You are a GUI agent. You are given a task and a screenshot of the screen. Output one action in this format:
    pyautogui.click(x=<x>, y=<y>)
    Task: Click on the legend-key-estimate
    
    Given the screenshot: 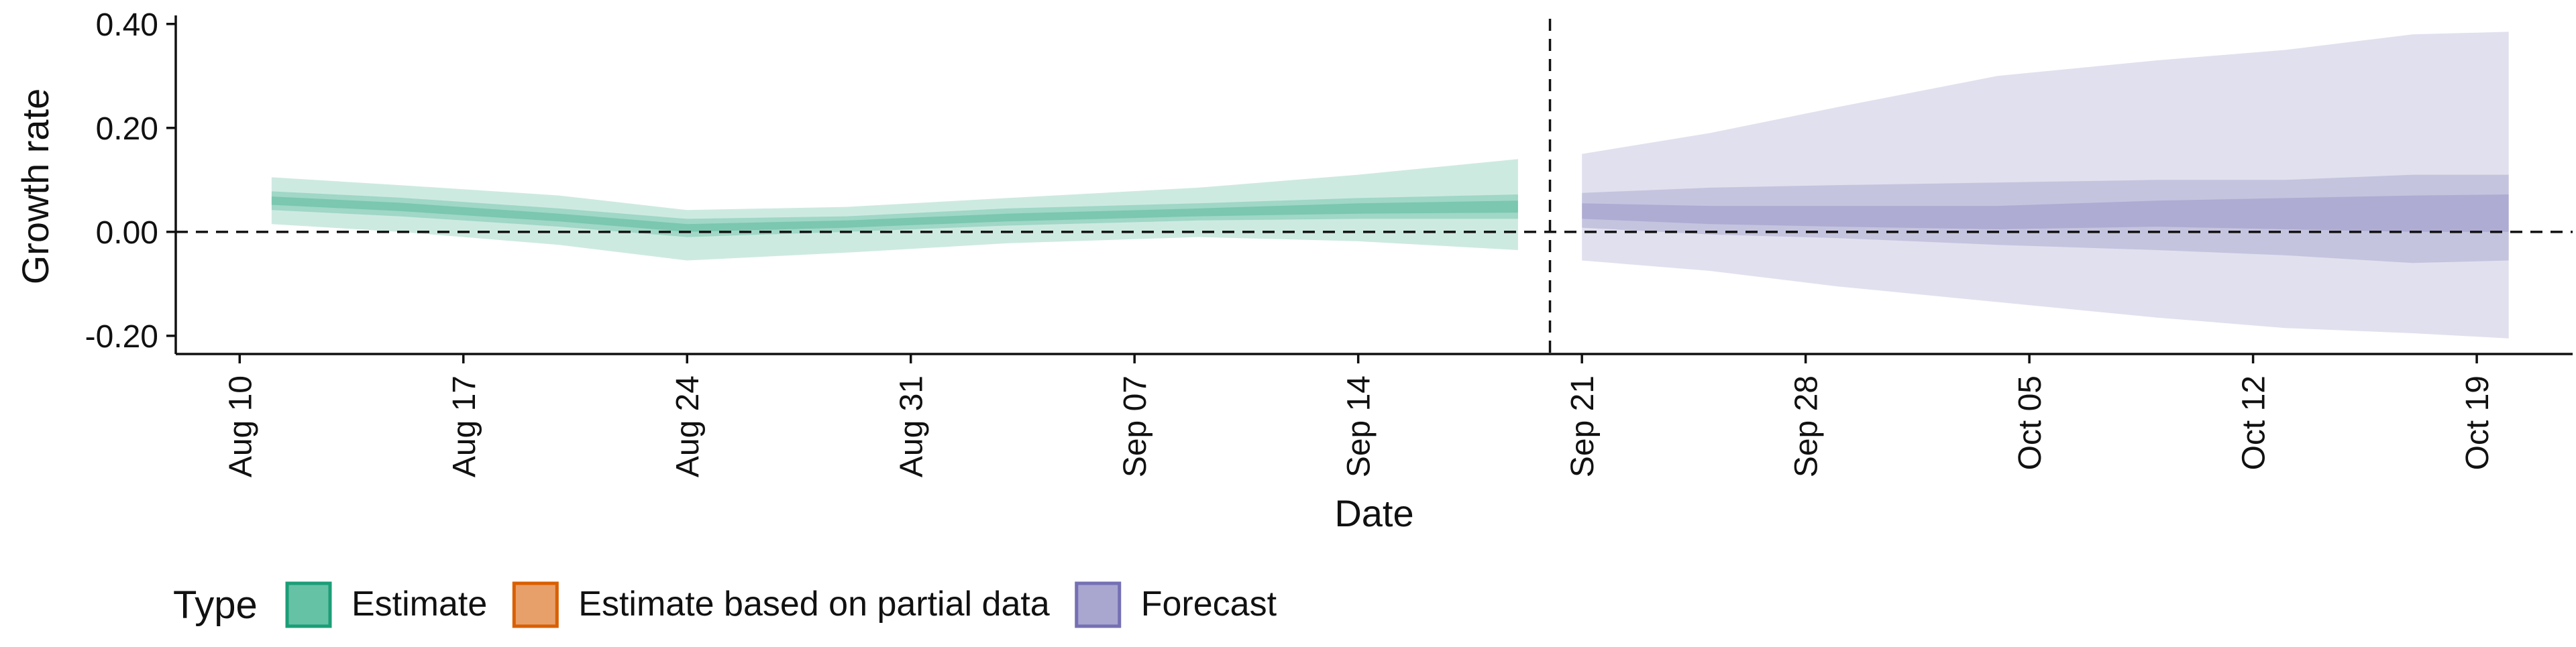 What is the action you would take?
    pyautogui.click(x=308, y=604)
    